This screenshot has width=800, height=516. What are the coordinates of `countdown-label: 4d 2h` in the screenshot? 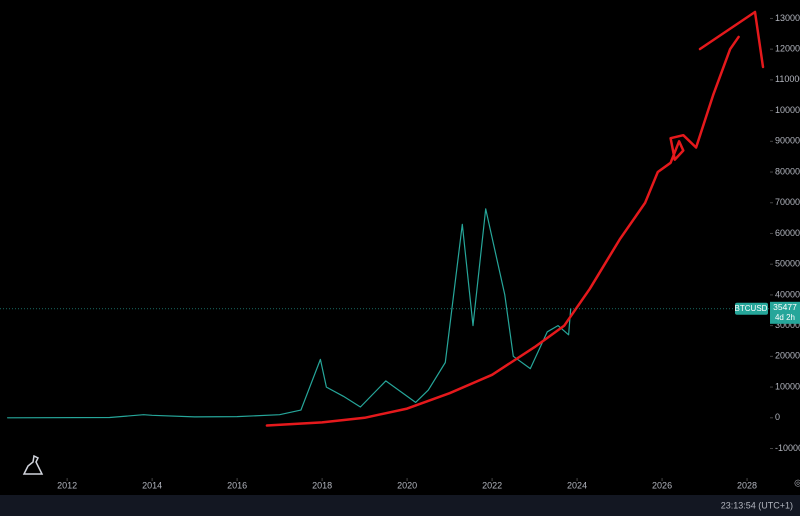 It's located at (785, 317).